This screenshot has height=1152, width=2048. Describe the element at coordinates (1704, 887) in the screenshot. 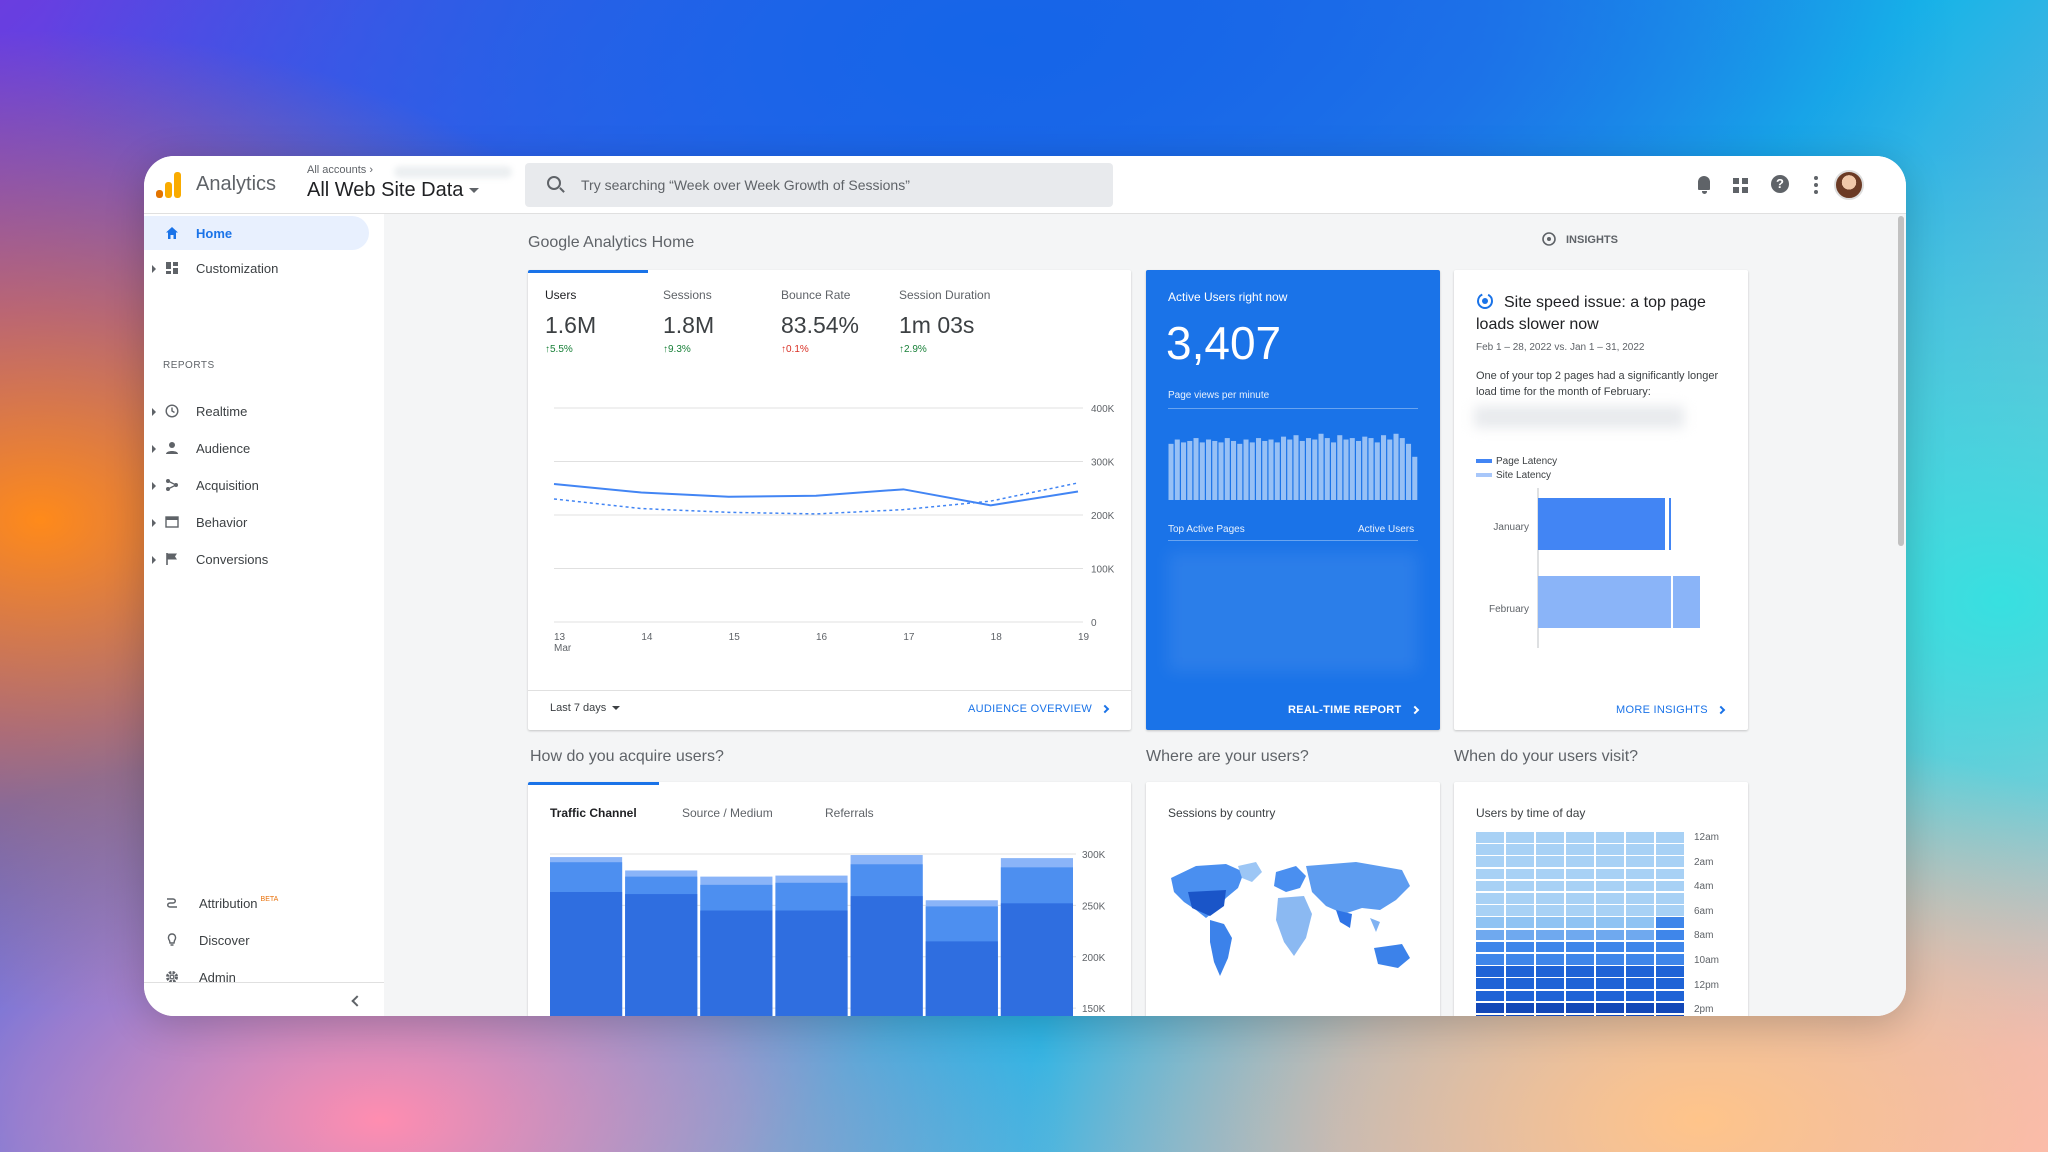

I see `hour-label: 4am` at that location.